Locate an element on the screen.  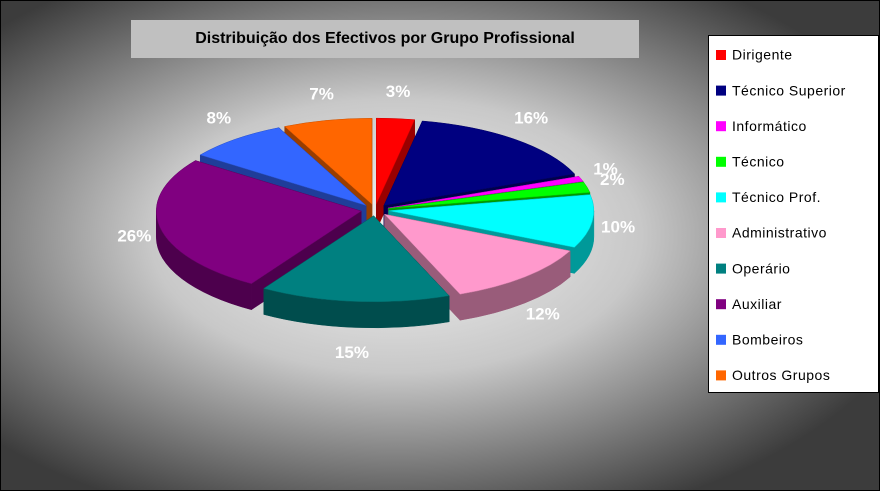
data-label: 3% is located at coordinates (398, 91).